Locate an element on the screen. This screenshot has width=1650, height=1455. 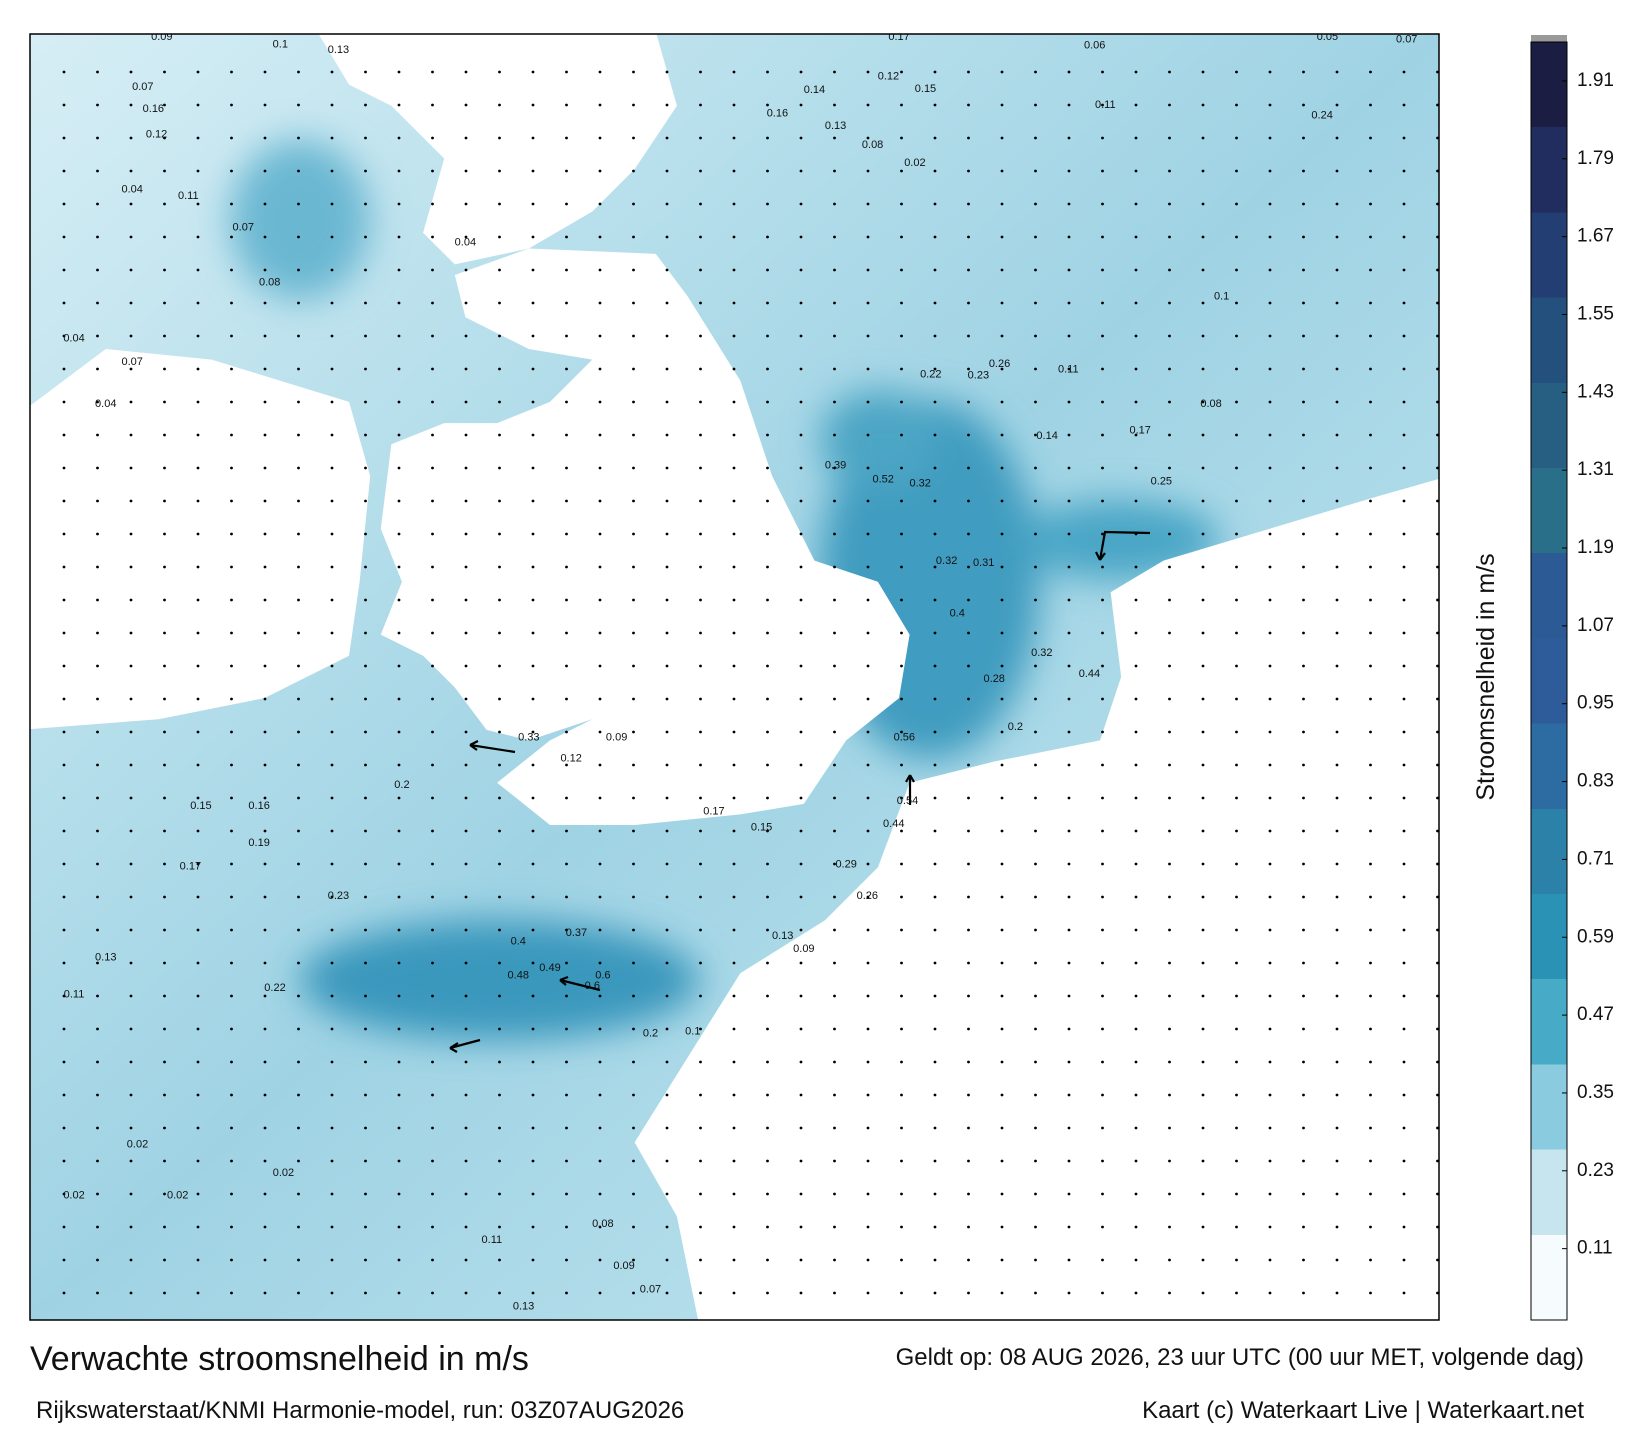
colorbar-tick-label: 1.07 is located at coordinates (1595, 625).